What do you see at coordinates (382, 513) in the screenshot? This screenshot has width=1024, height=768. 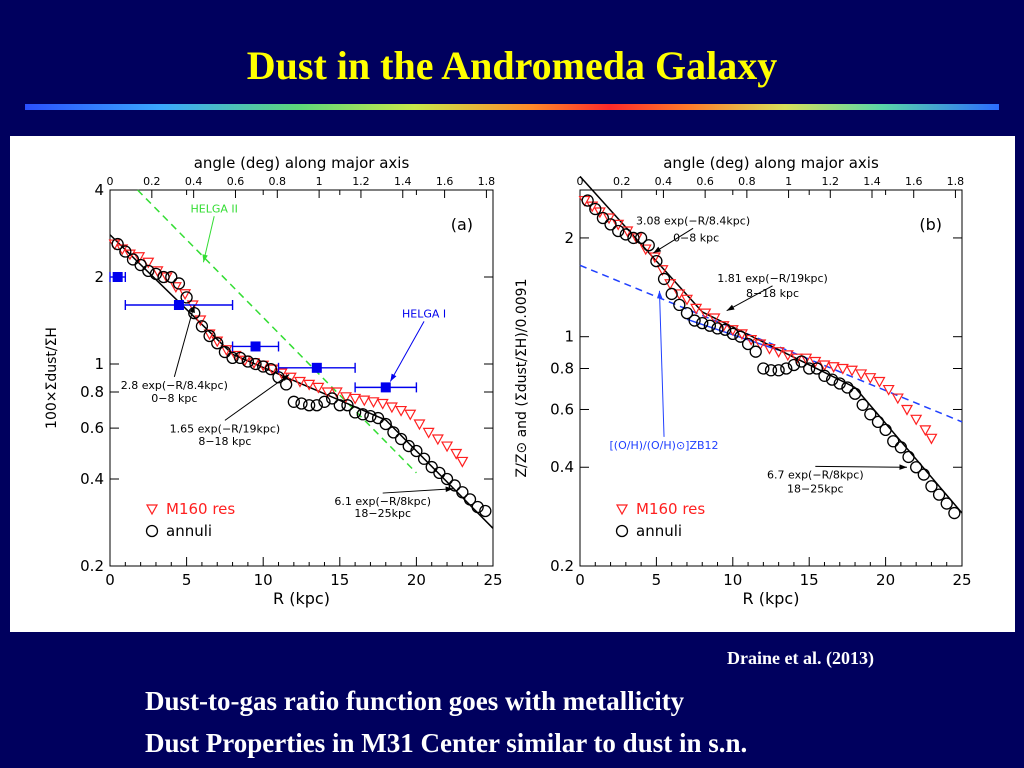 I see `annotation-text: 18−25kpc` at bounding box center [382, 513].